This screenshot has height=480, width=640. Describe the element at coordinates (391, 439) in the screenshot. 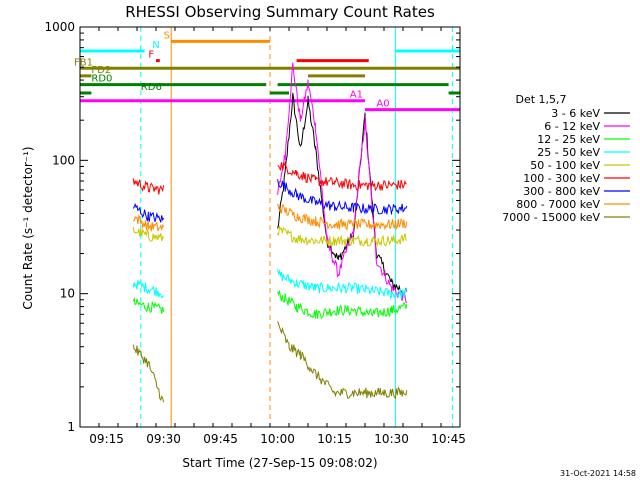

I see `x-tick-label: 10:30` at that location.